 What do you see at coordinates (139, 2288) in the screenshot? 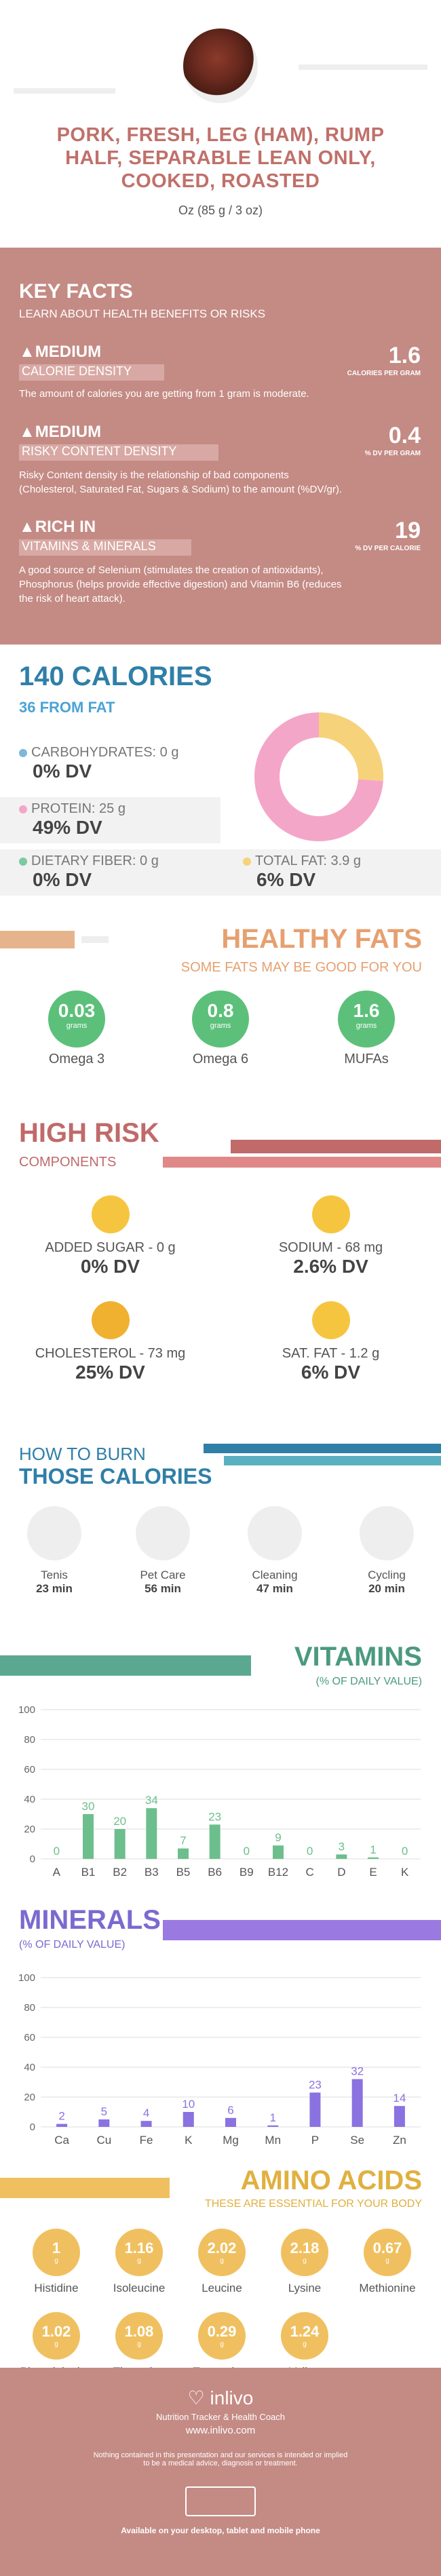
I see `amino-label: Isoleucine` at bounding box center [139, 2288].